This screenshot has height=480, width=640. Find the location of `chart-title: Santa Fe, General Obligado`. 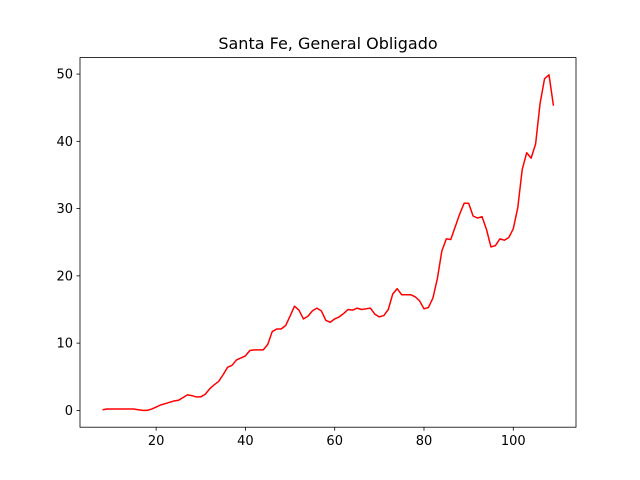

chart-title: Santa Fe, General Obligado is located at coordinates (327, 43).